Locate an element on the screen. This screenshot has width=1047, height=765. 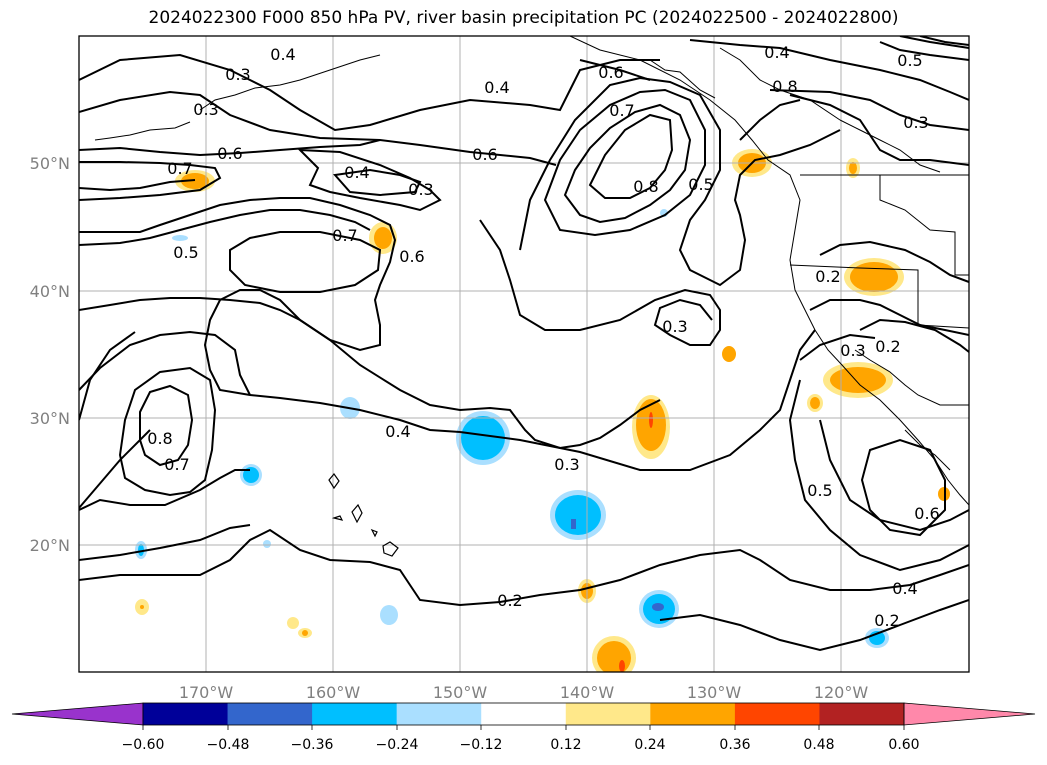
colorbar-tick-label: 0.12 is located at coordinates (565, 745).